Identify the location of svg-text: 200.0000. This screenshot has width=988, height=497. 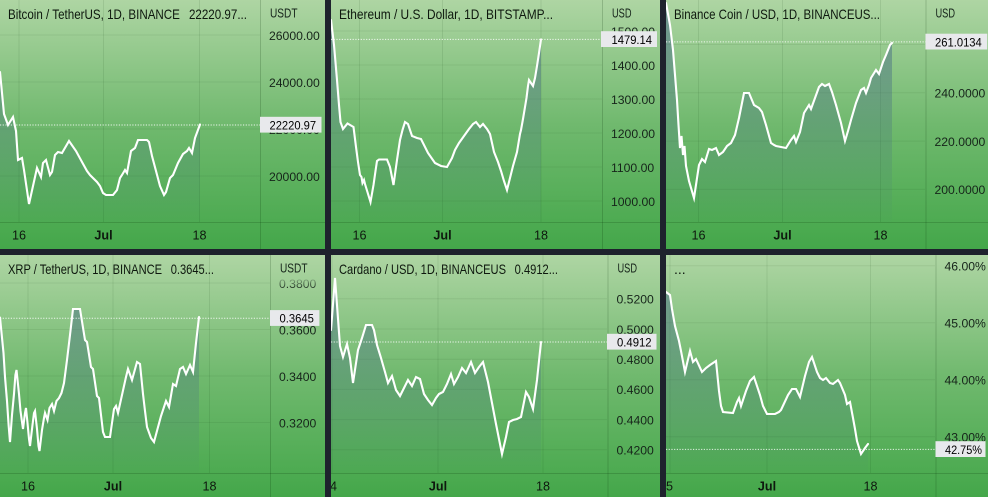
(960, 190).